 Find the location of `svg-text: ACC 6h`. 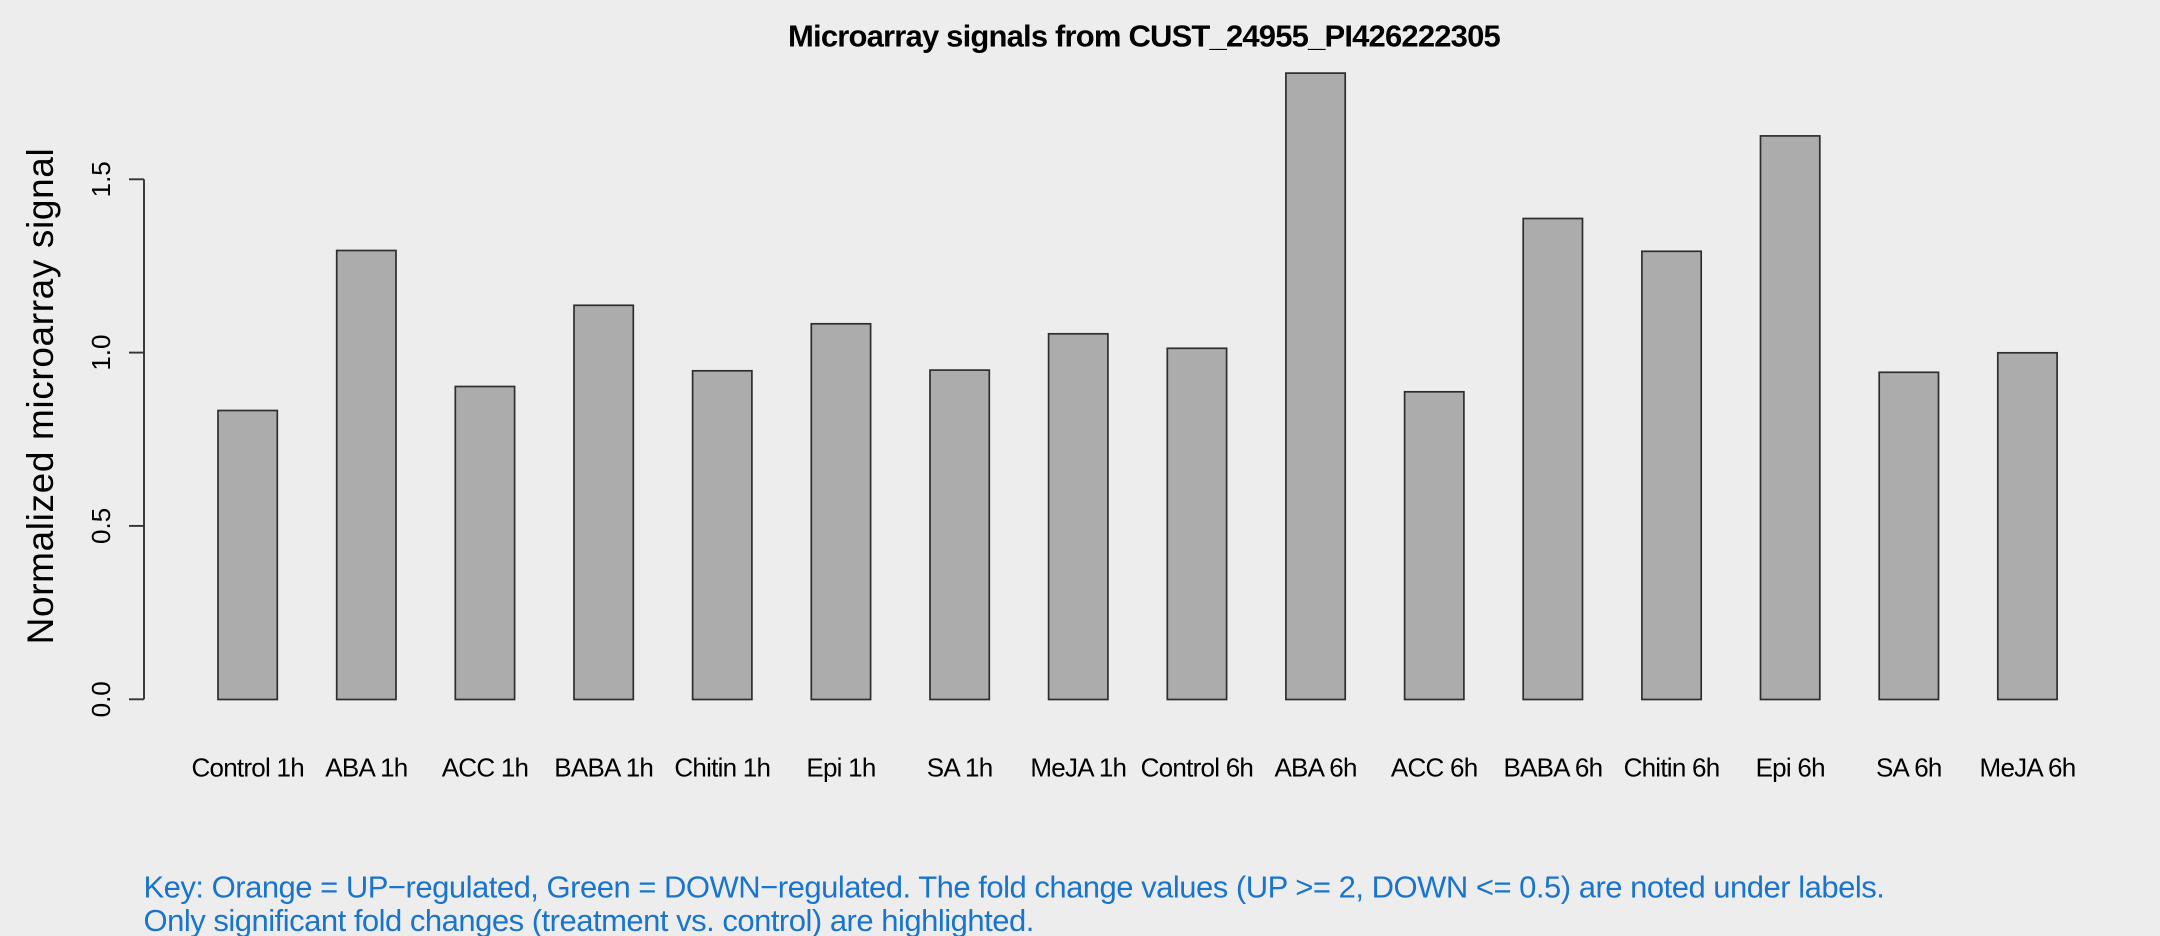

svg-text: ACC 6h is located at coordinates (1434, 768).